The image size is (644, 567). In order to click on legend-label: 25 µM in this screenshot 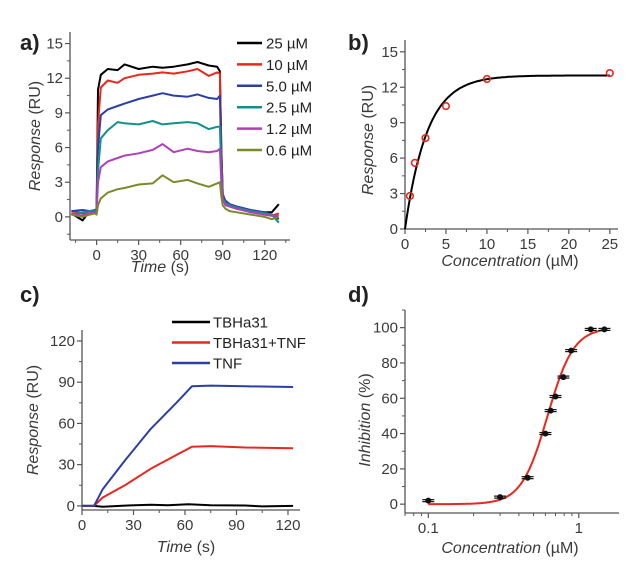, I will do `click(287, 44)`.